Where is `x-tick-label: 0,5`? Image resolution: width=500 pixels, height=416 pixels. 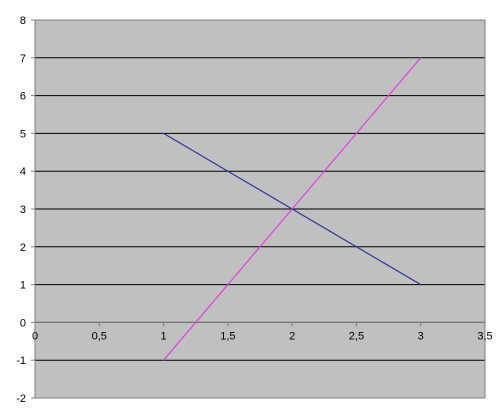 x-tick-label: 0,5 is located at coordinates (99, 336).